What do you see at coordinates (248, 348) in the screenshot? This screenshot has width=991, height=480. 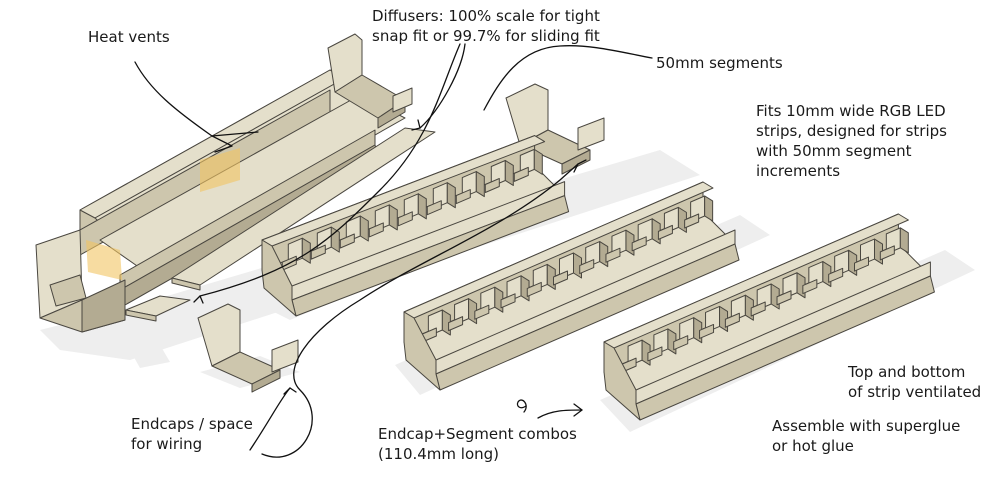 I see `endcap-bottom-left` at bounding box center [248, 348].